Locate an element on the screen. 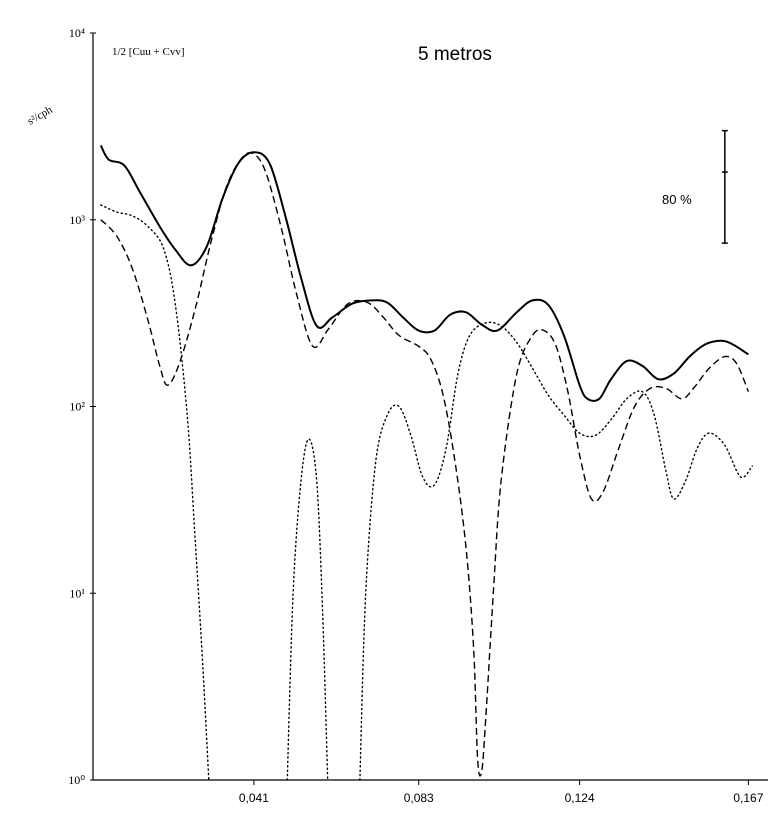 Image resolution: width=784 pixels, height=815 pixels. y-tick-label: 10¹ is located at coordinates (77, 593).